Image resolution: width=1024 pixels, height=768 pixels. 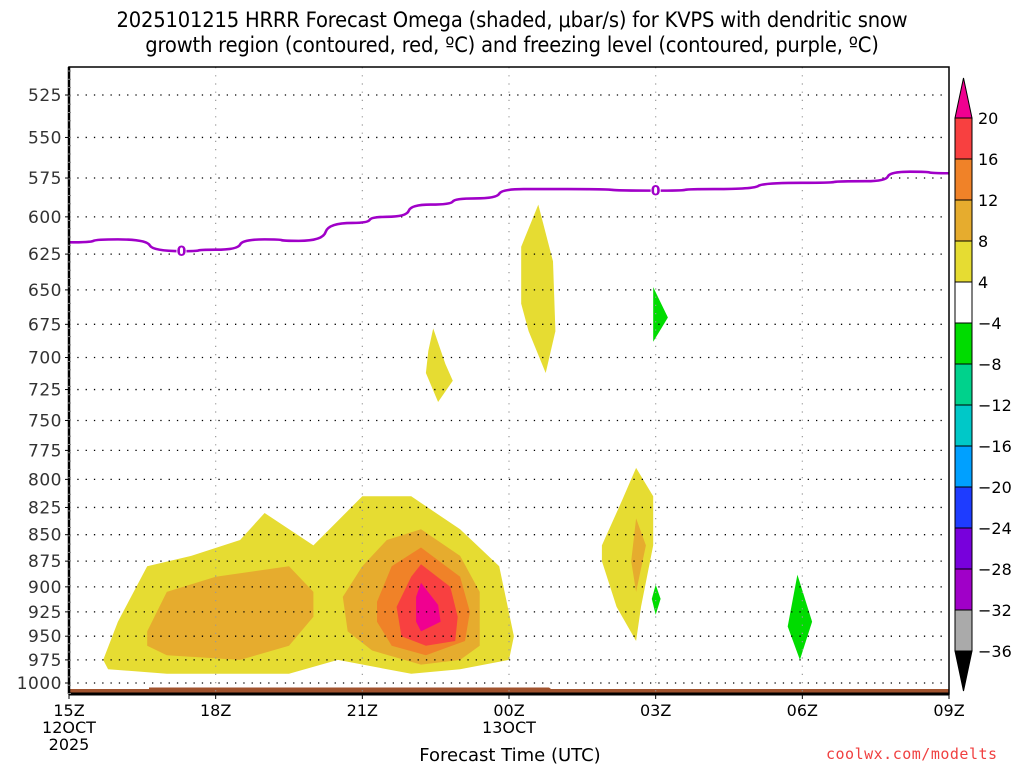 I want to click on colorbar-label: 20, so click(x=988, y=118).